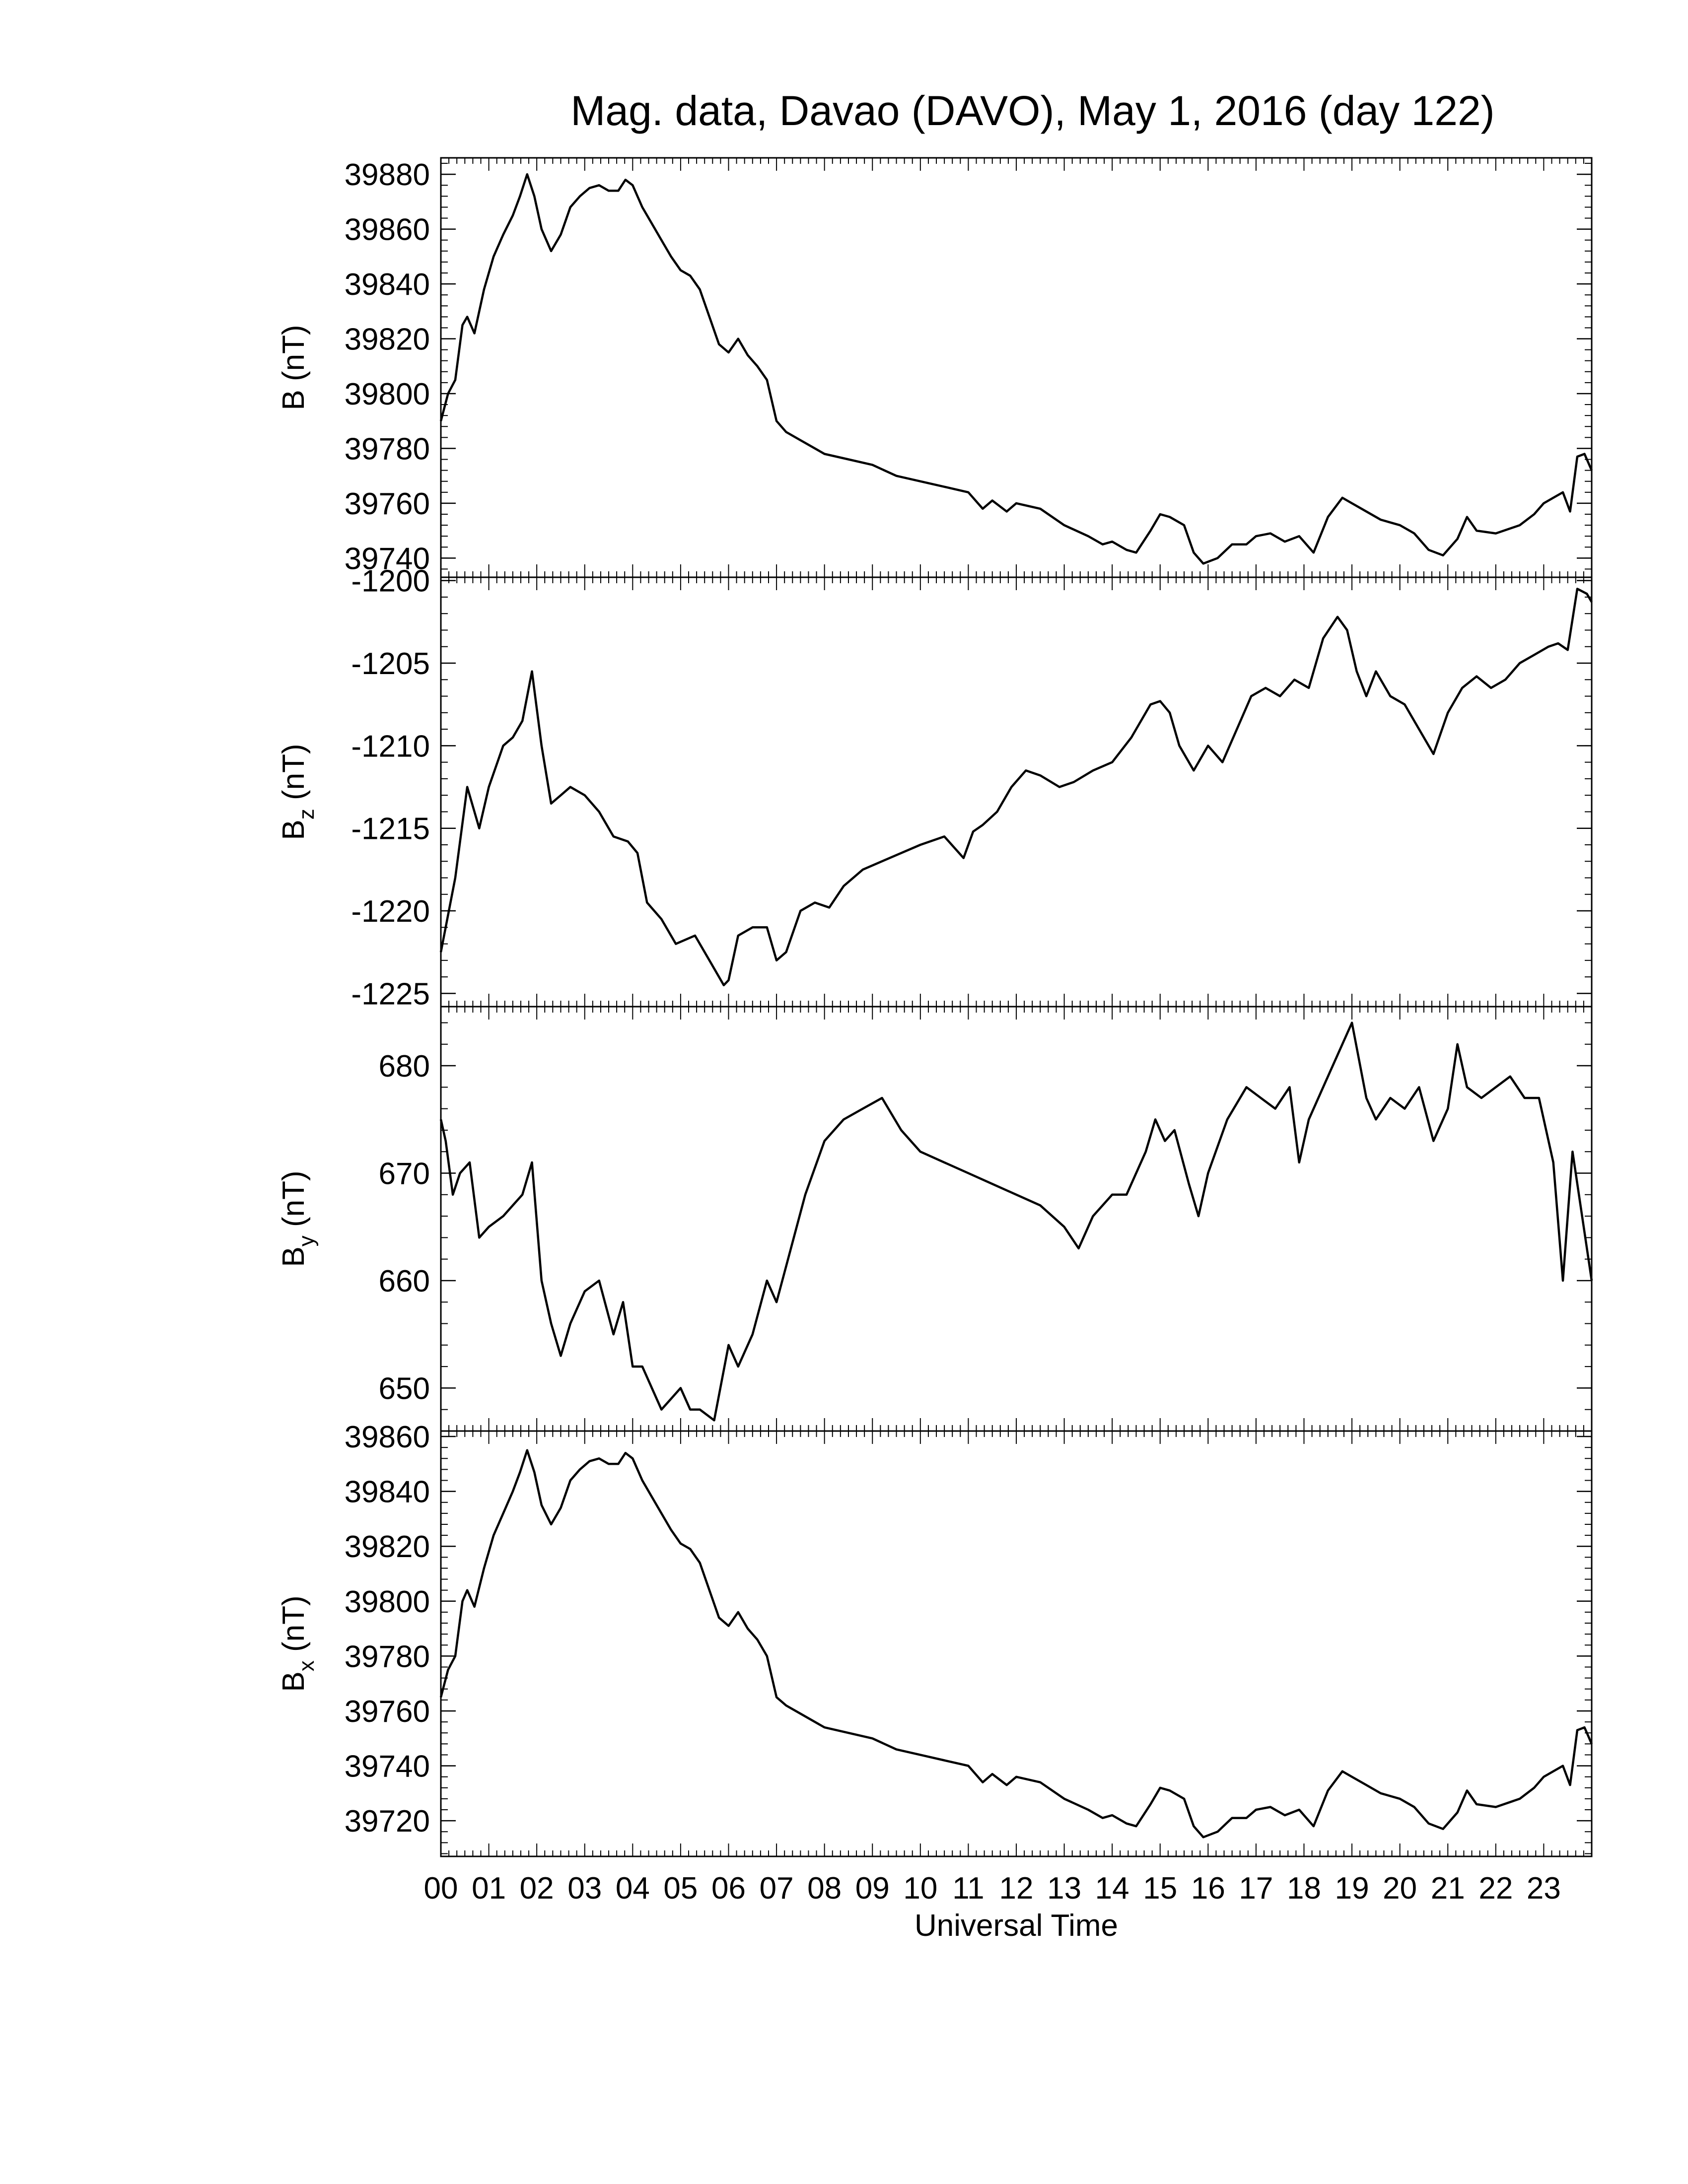  I want to click on y-tick-label: 650, so click(404, 1388).